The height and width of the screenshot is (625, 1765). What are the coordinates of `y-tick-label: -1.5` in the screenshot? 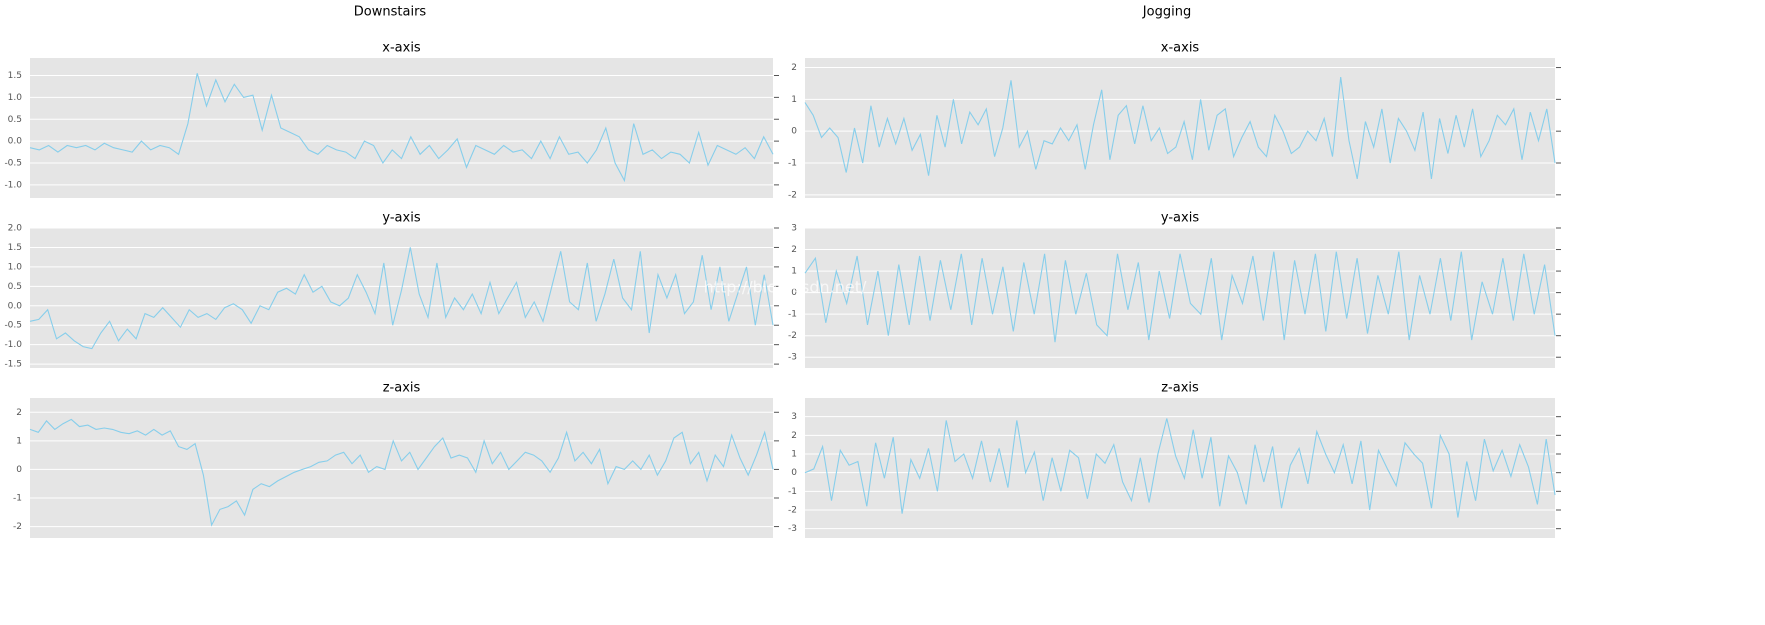 It's located at (13, 365).